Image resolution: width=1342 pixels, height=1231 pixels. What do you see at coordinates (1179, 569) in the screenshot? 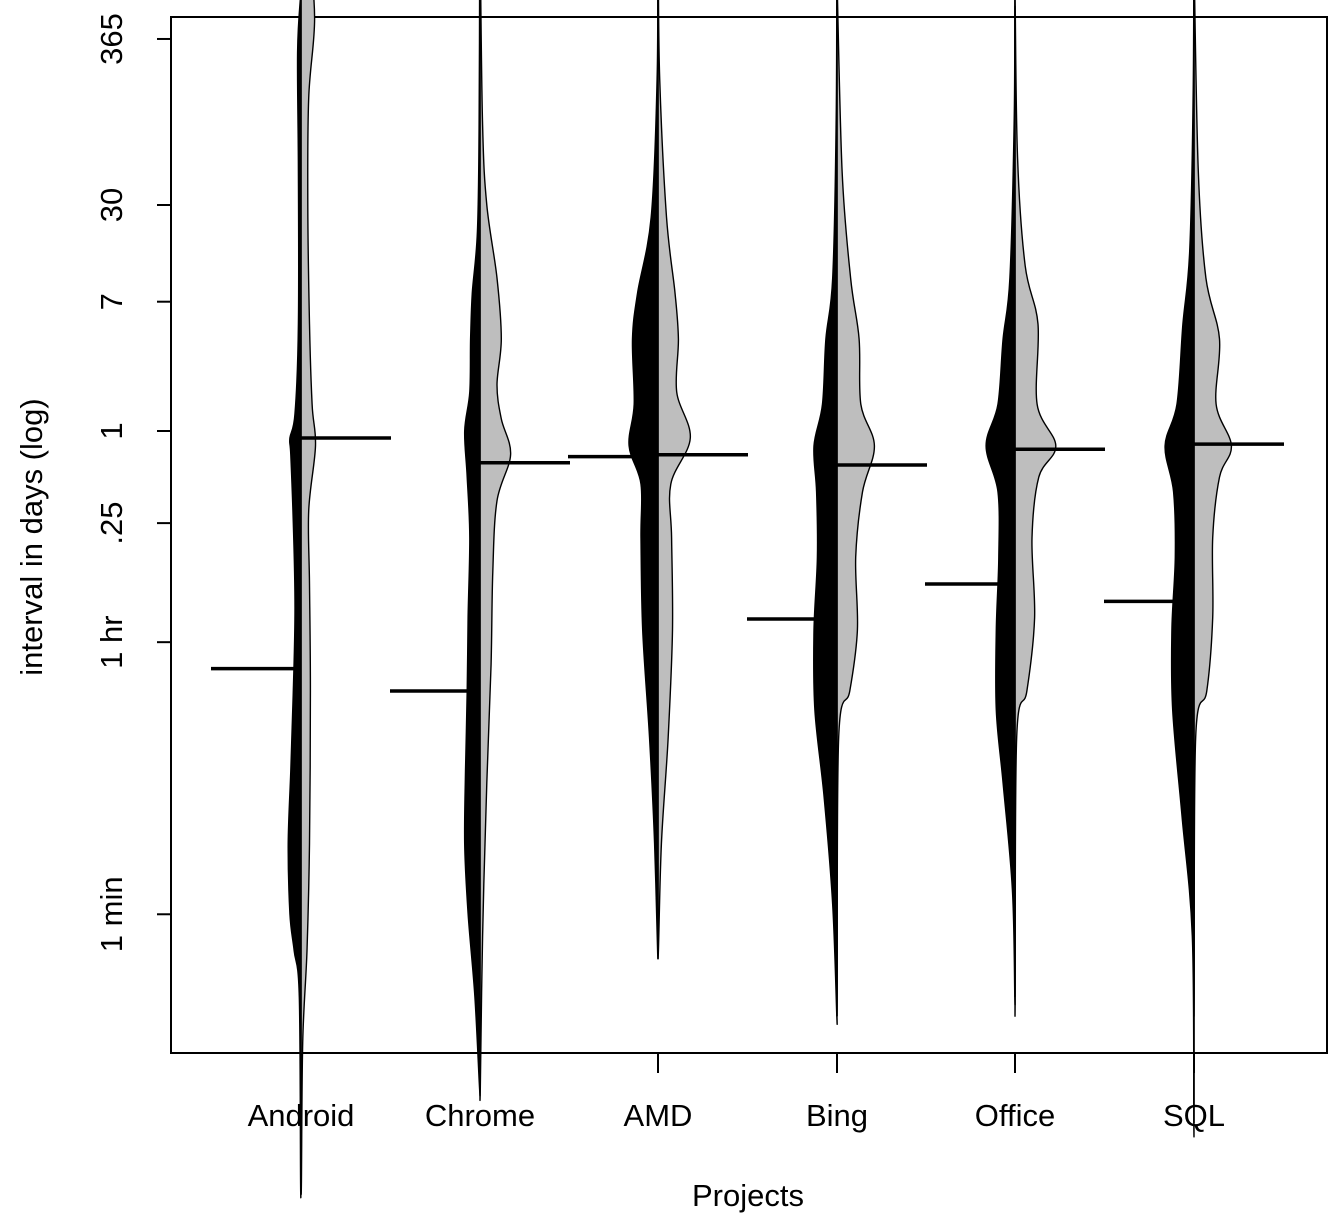
I see `violin-sql-left-half` at bounding box center [1179, 569].